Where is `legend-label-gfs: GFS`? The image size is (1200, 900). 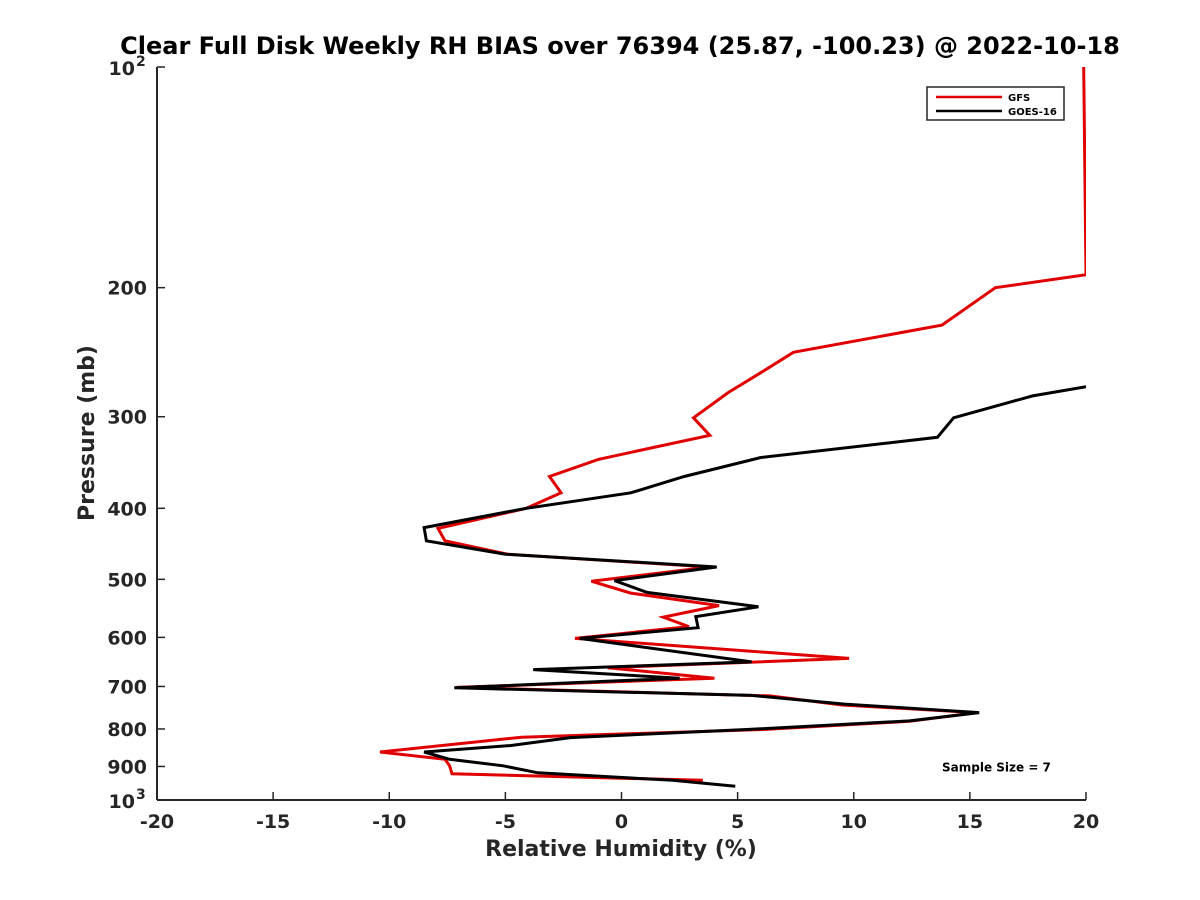 legend-label-gfs: GFS is located at coordinates (1019, 98).